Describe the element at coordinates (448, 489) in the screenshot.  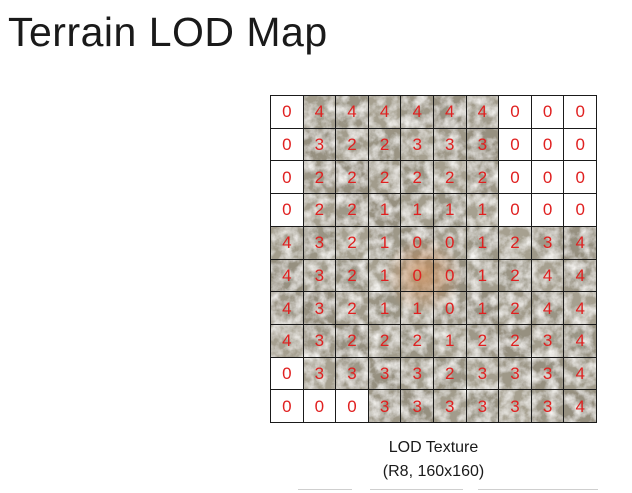
I see `footer-rule` at that location.